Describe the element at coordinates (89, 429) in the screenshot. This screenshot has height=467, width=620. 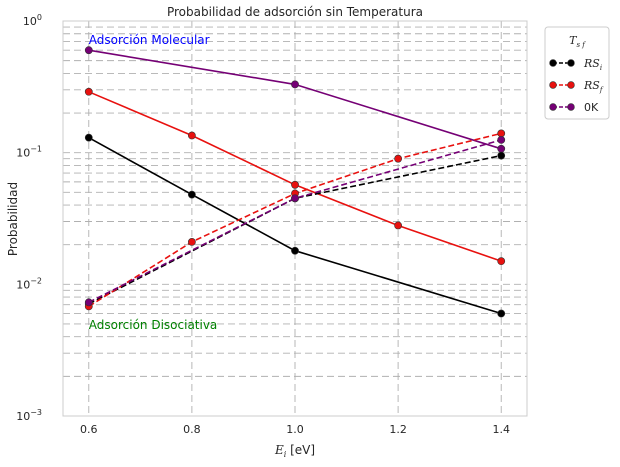
I see `x-tick-label-0: 0.6` at that location.